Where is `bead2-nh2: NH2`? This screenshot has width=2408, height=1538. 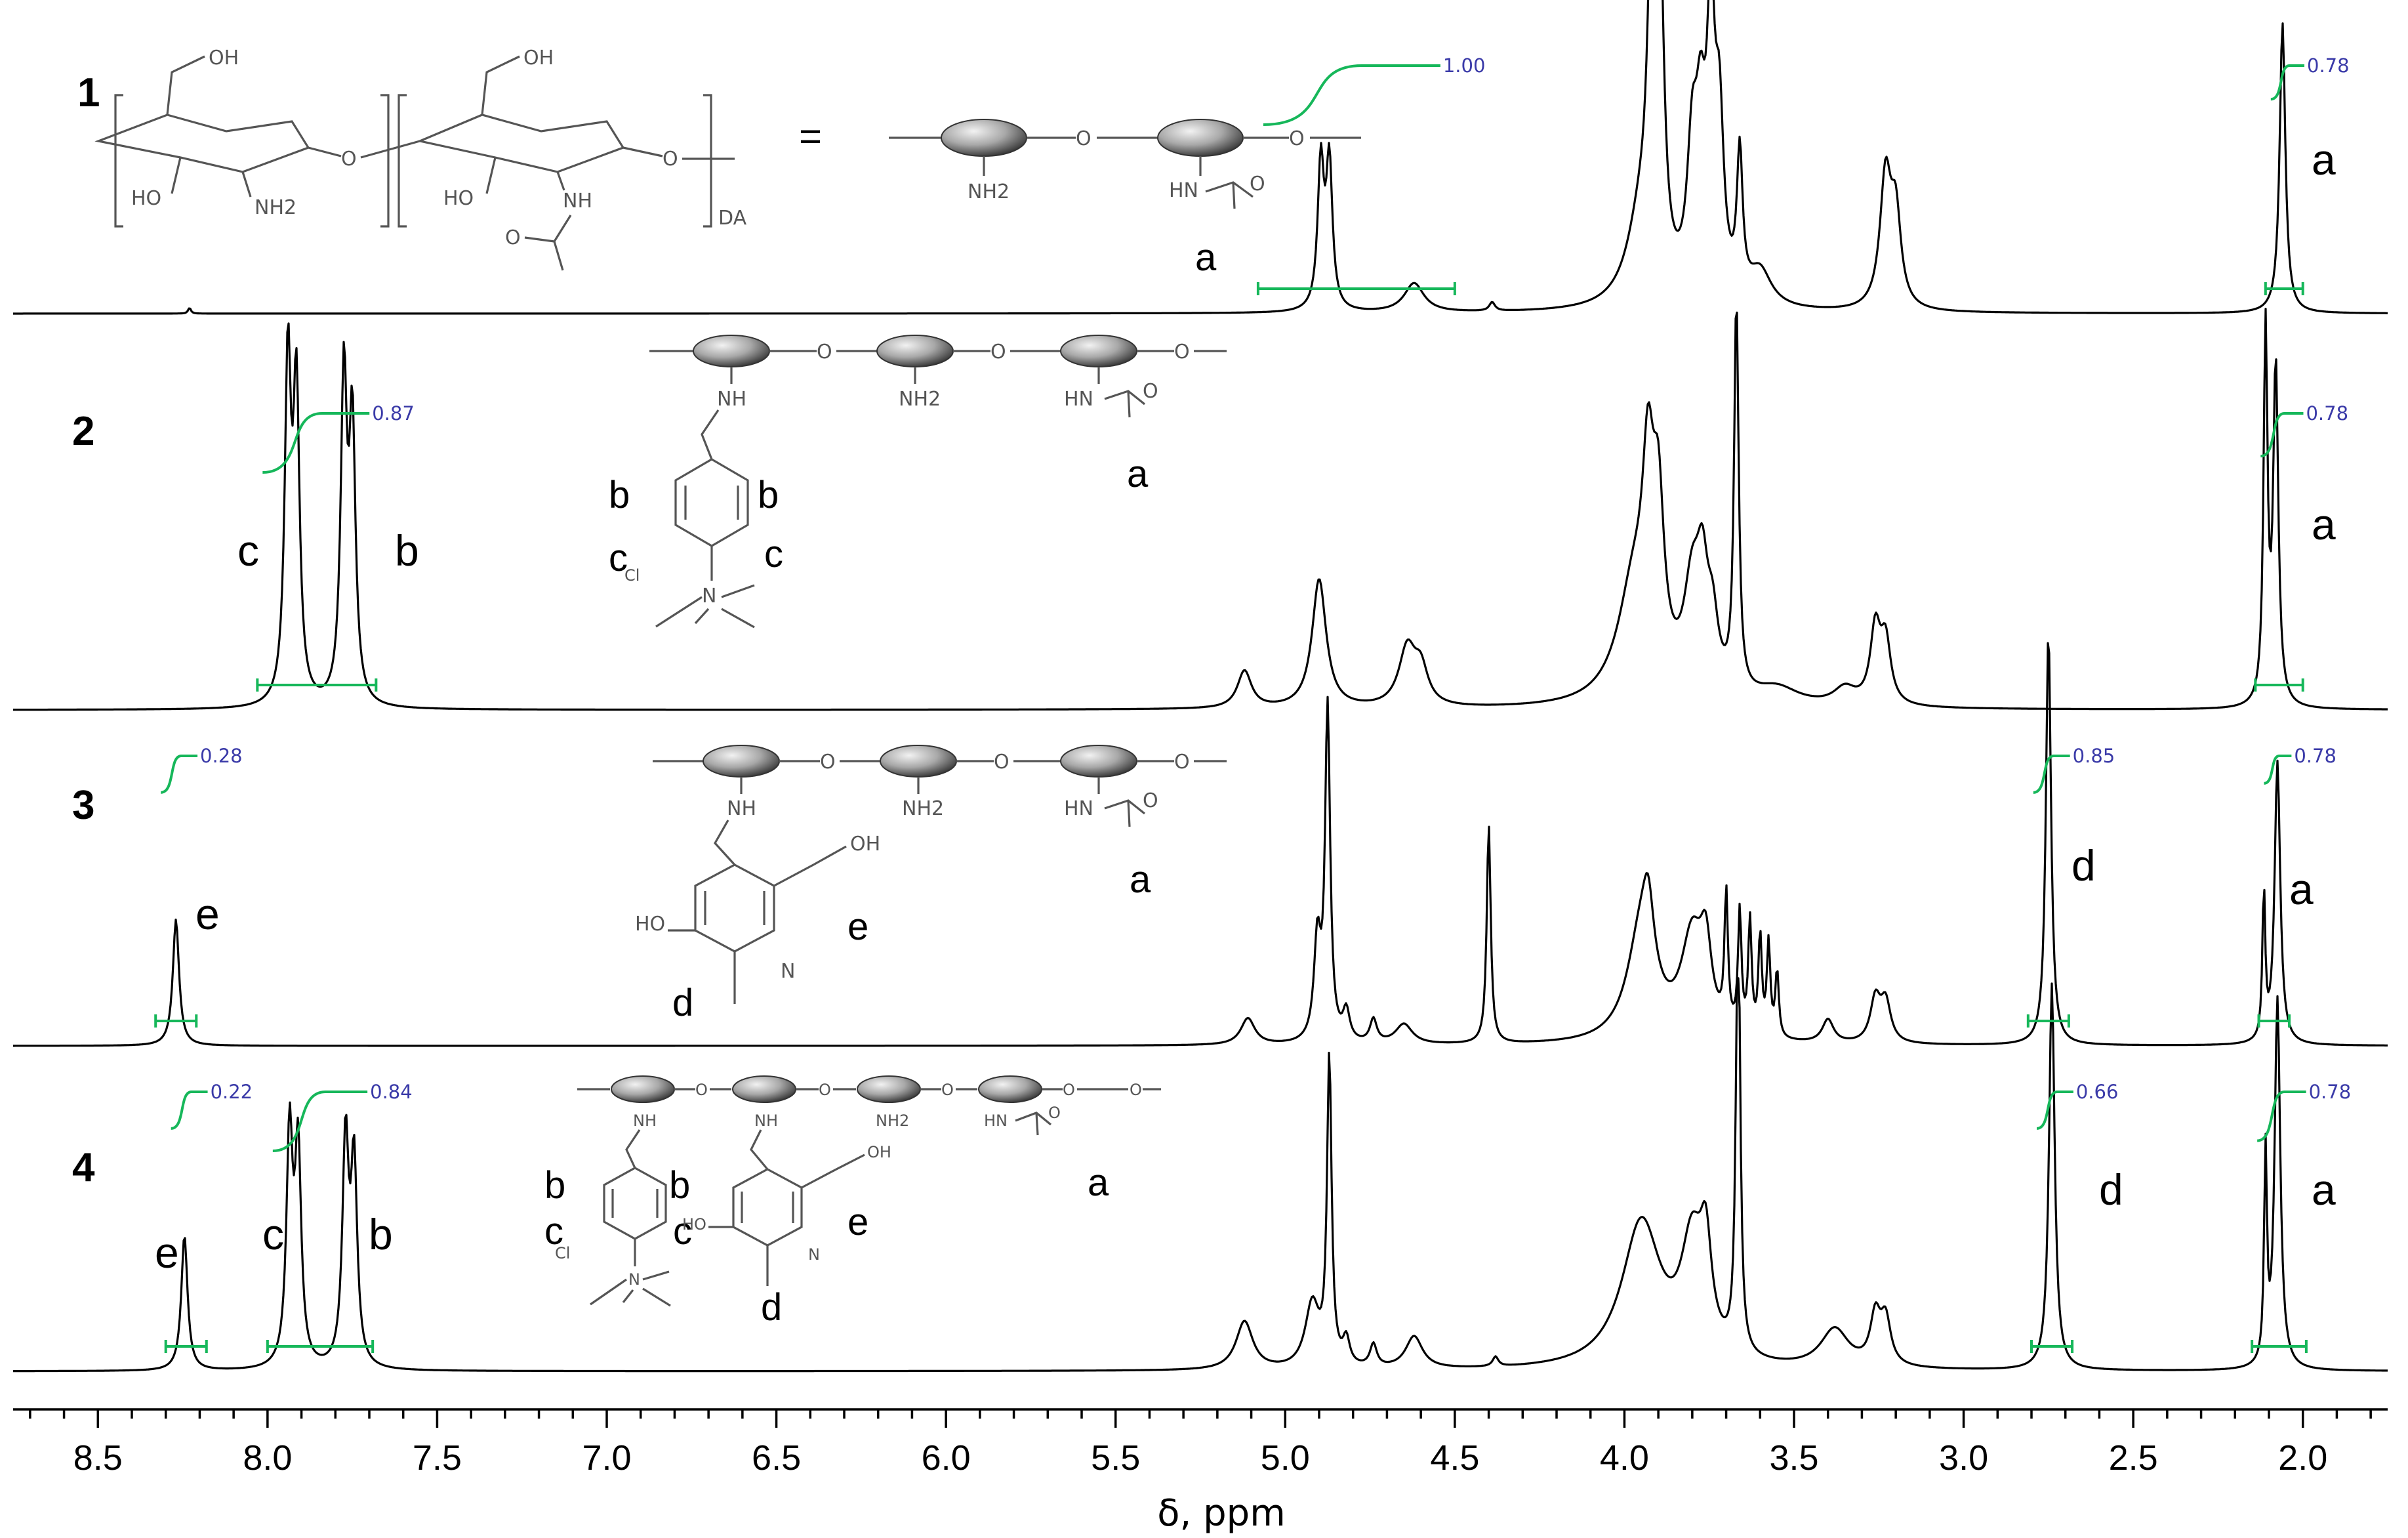
bead2-nh2: NH2 is located at coordinates (920, 400).